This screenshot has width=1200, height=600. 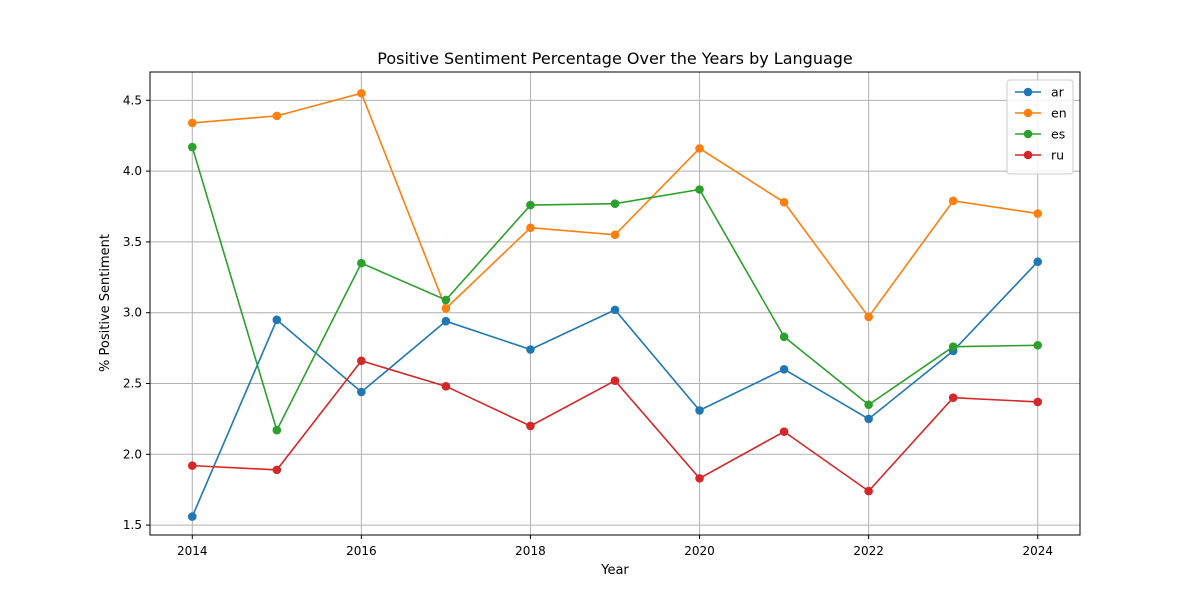 What do you see at coordinates (132, 525) in the screenshot?
I see `y-tick-label: 1.5` at bounding box center [132, 525].